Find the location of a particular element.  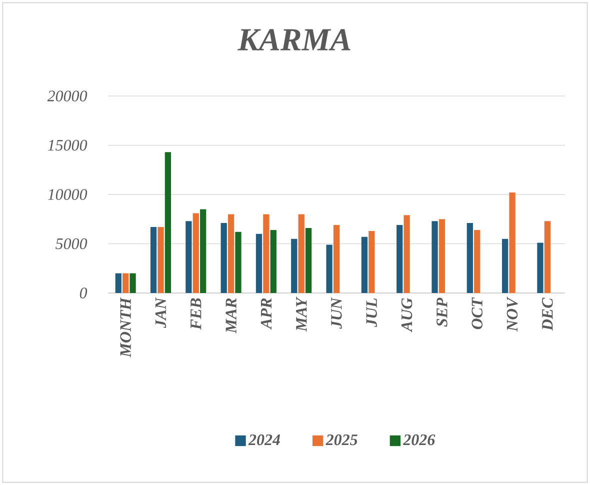

x-tick-label: JUN is located at coordinates (336, 313).